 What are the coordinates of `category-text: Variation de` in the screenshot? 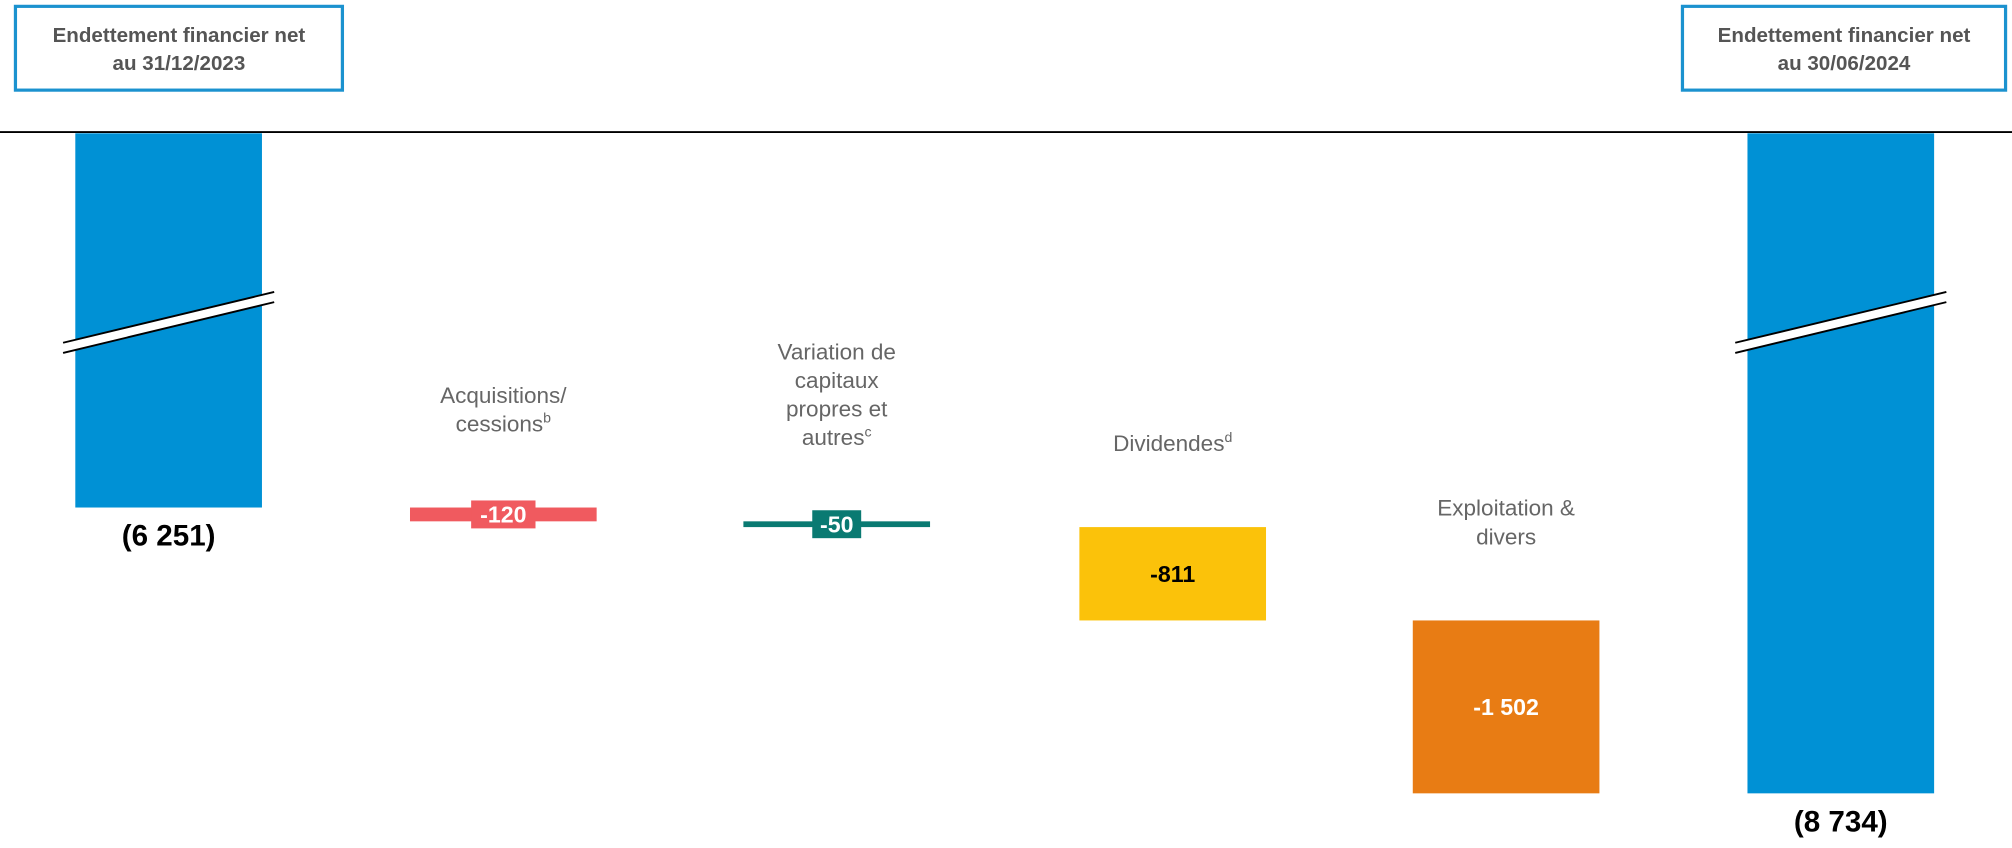 It's located at (836, 352).